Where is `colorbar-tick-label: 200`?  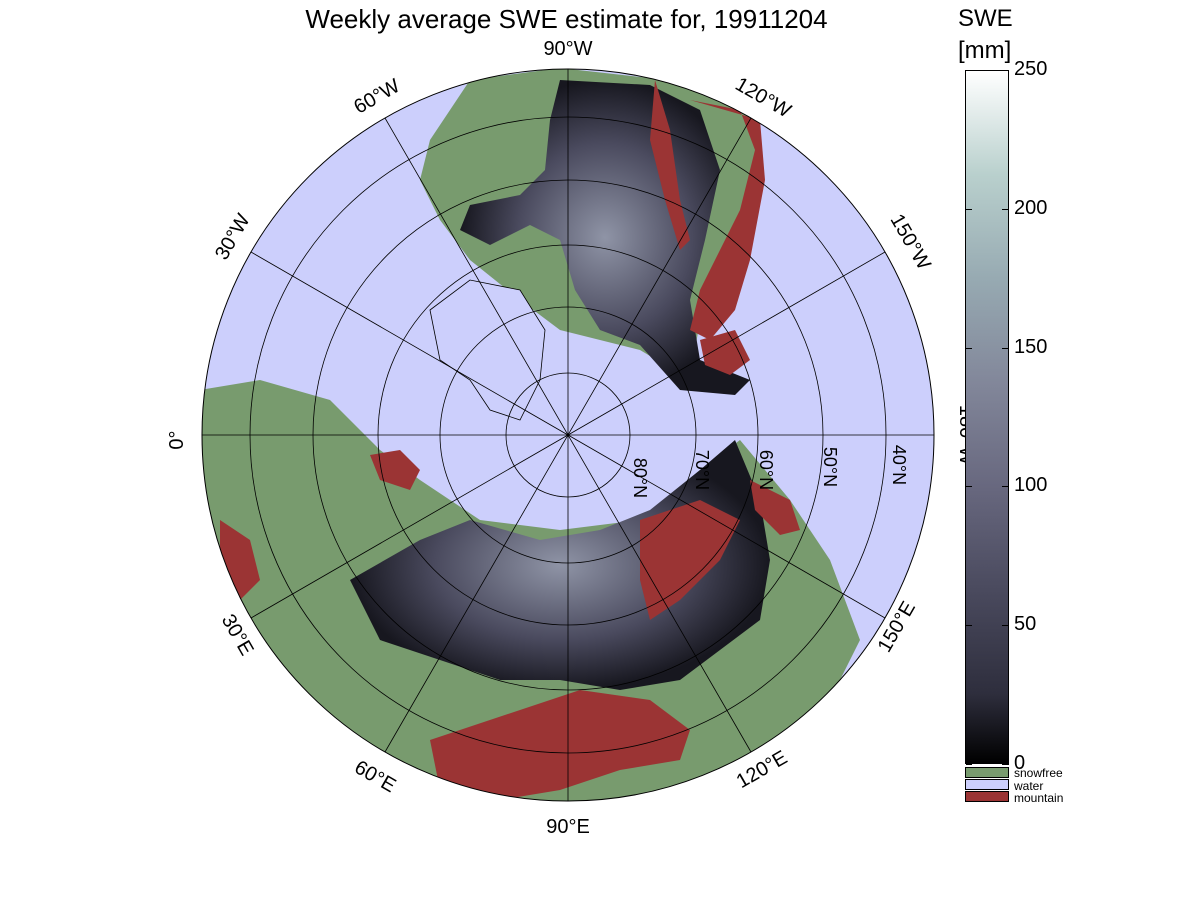 colorbar-tick-label: 200 is located at coordinates (1031, 207).